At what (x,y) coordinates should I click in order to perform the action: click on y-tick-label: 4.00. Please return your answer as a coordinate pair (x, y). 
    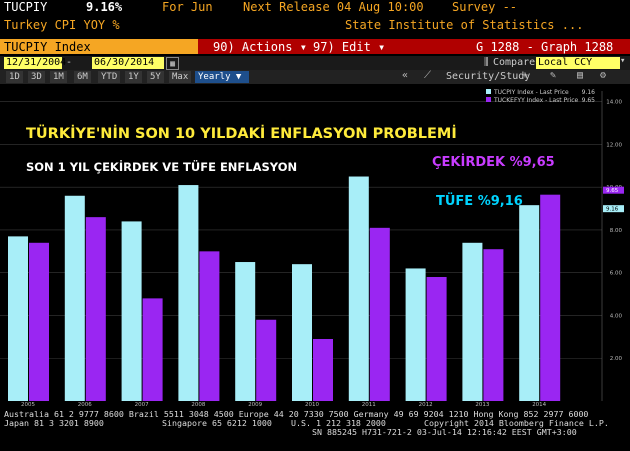
    Looking at the image, I should click on (616, 316).